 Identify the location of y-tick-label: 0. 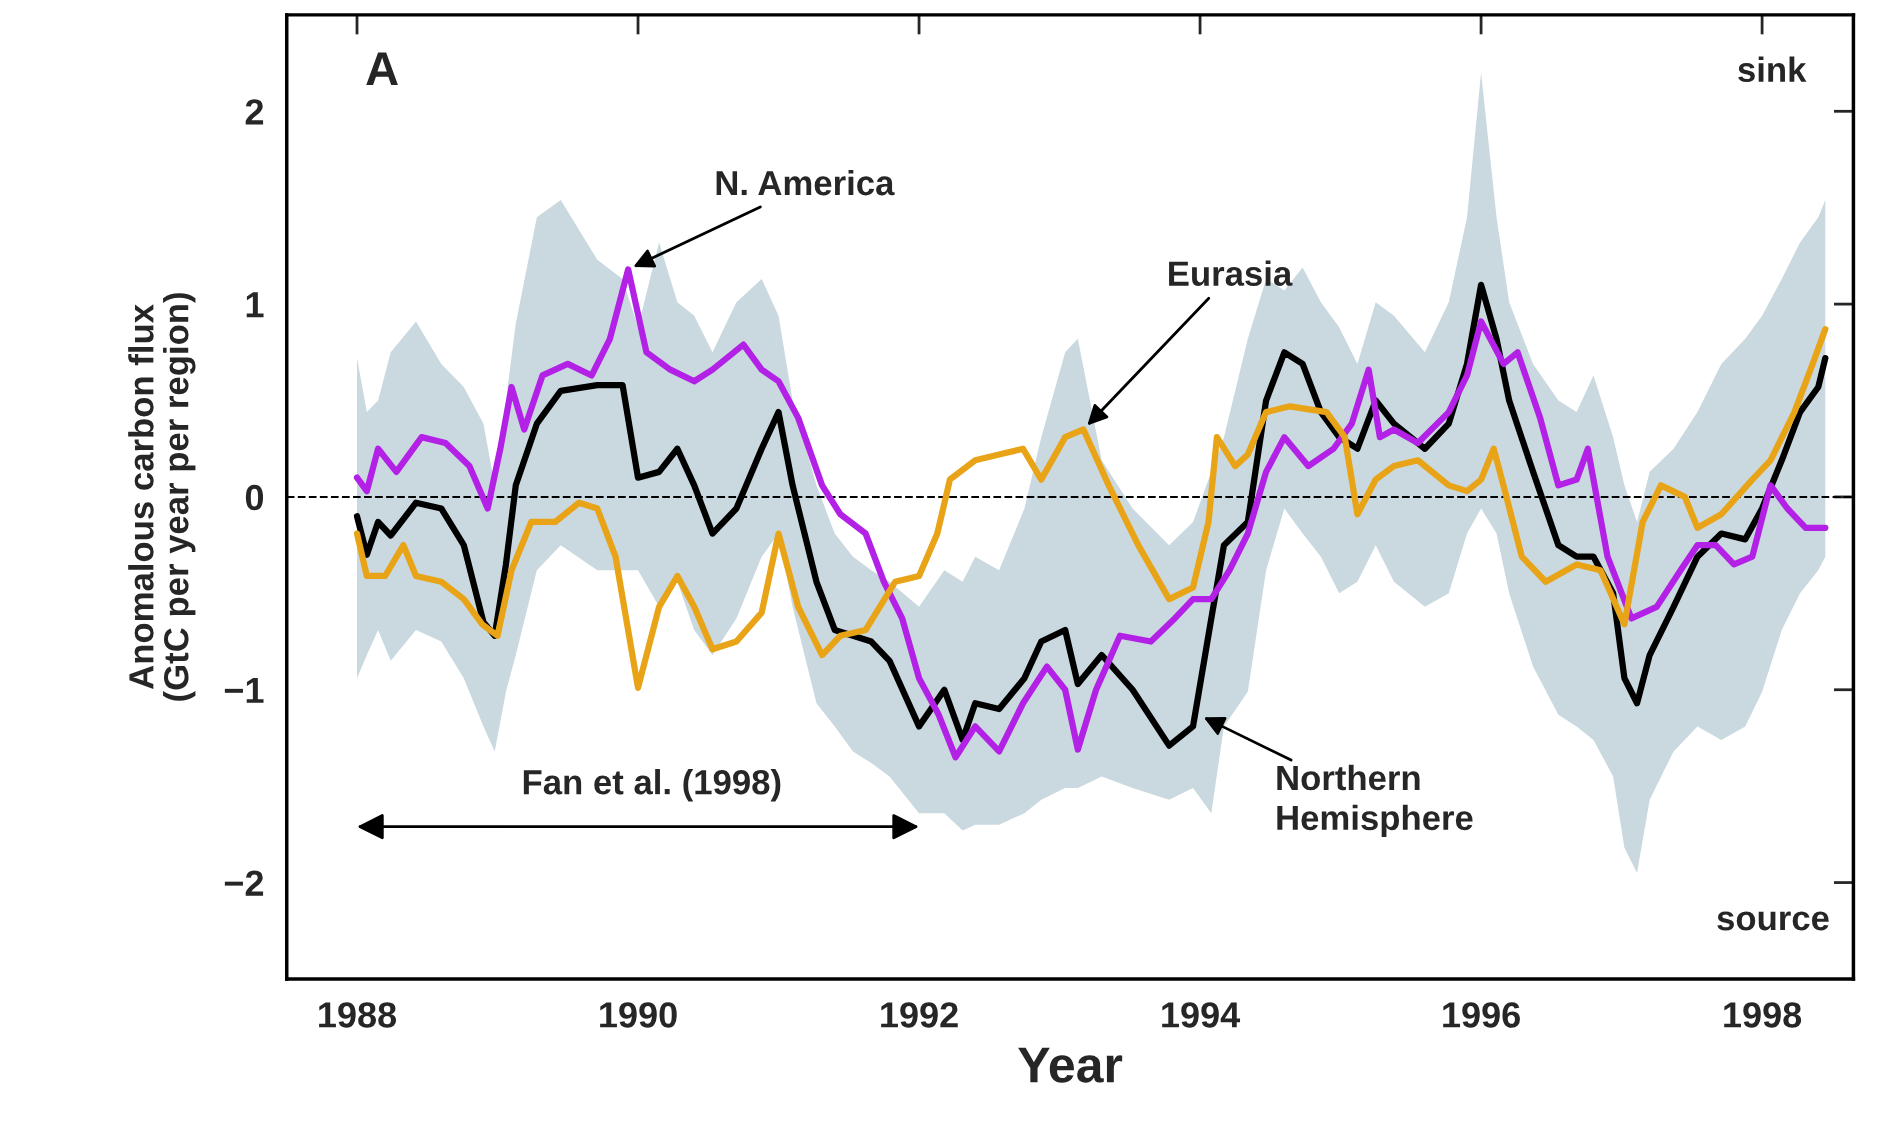
(254, 497).